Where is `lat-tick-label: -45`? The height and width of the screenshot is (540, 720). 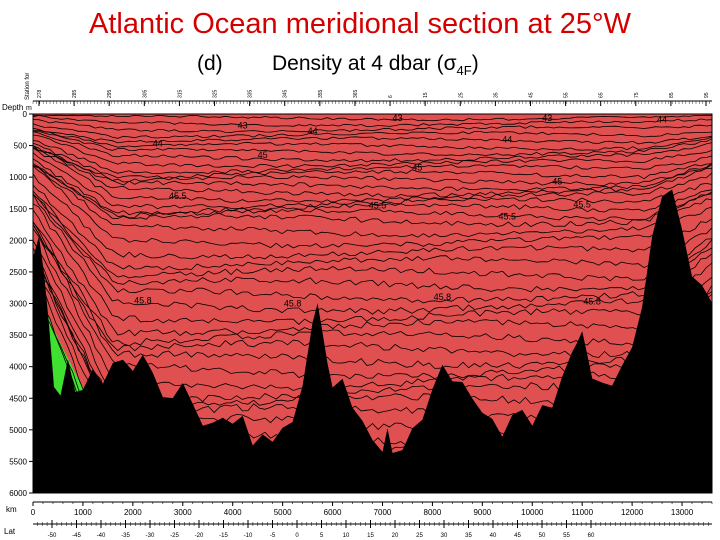
lat-tick-label: -45 is located at coordinates (76, 536).